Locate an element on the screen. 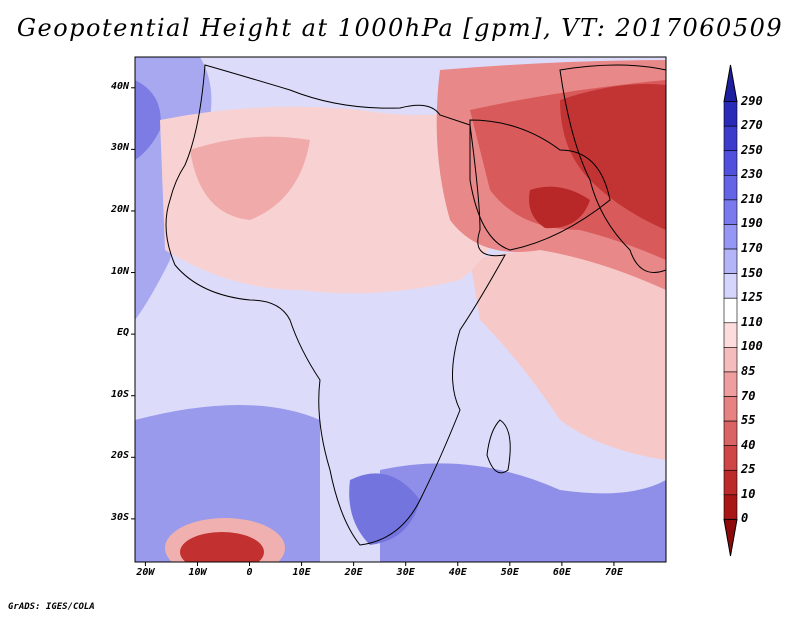 This screenshot has width=800, height=618. colorbar-label: 85 is located at coordinates (748, 370).